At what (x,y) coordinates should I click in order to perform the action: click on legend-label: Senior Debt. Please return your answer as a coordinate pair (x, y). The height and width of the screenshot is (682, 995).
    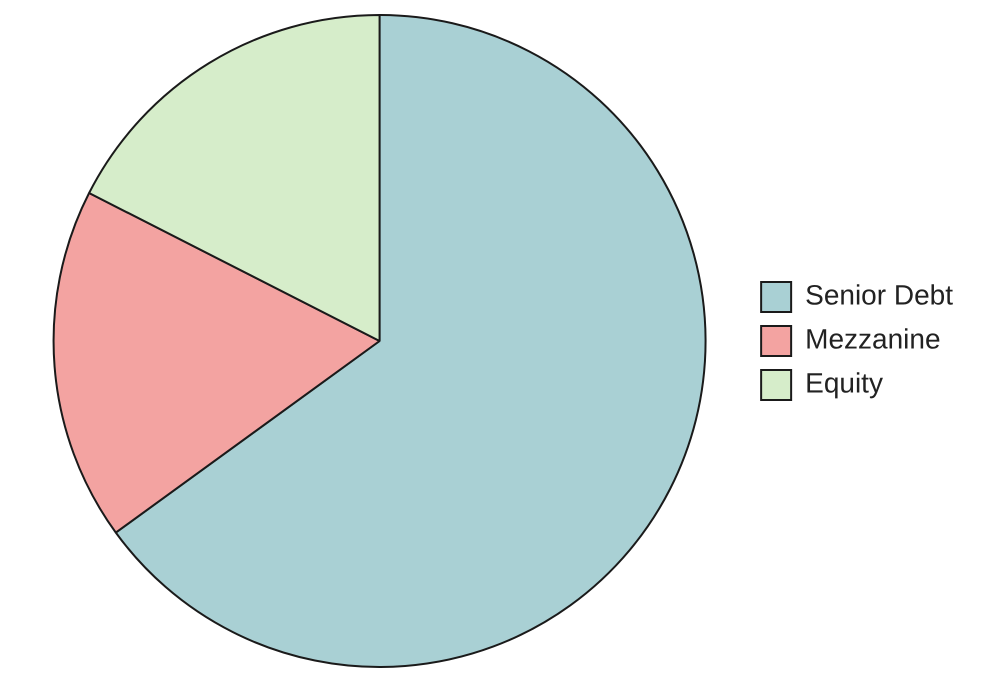
    Looking at the image, I should click on (879, 295).